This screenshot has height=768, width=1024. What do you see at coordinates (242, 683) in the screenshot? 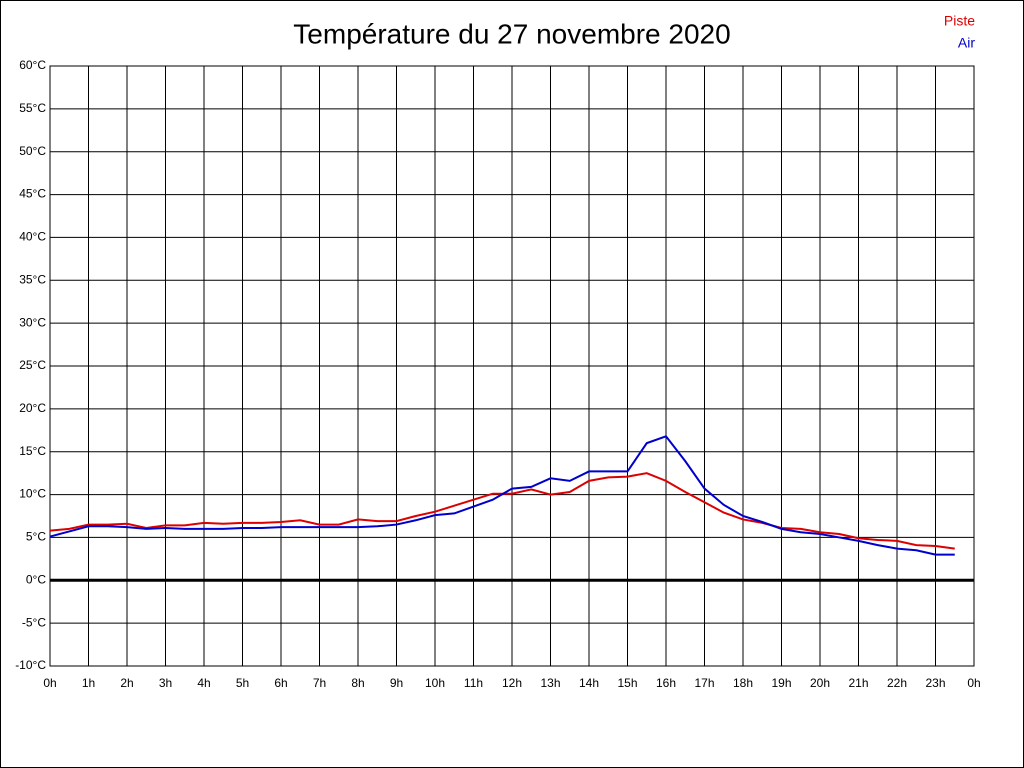
I see `x-tick-label: 5h` at bounding box center [242, 683].